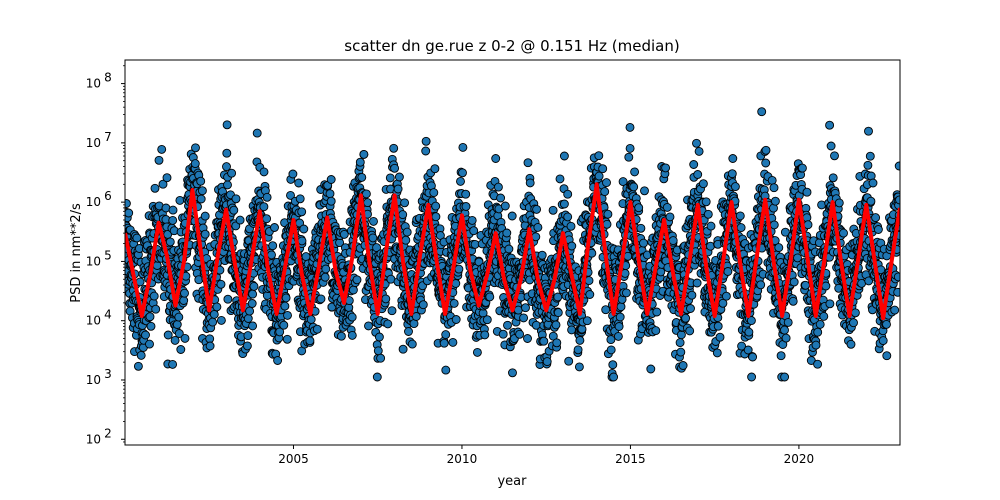 The image size is (1000, 500). I want to click on y-tick-exponent: 5, so click(108, 255).